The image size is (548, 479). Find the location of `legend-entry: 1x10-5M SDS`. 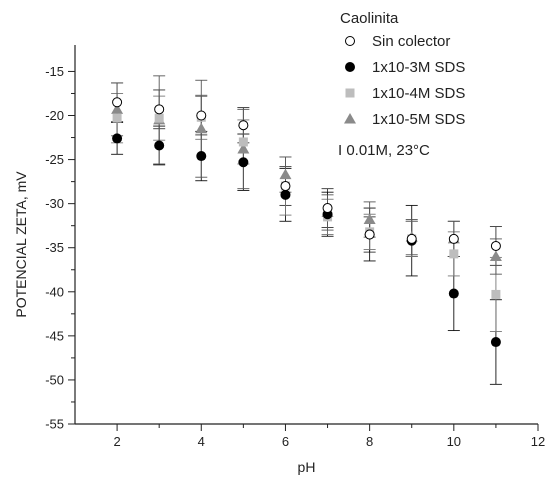

legend-entry: 1x10-5M SDS is located at coordinates (418, 119).